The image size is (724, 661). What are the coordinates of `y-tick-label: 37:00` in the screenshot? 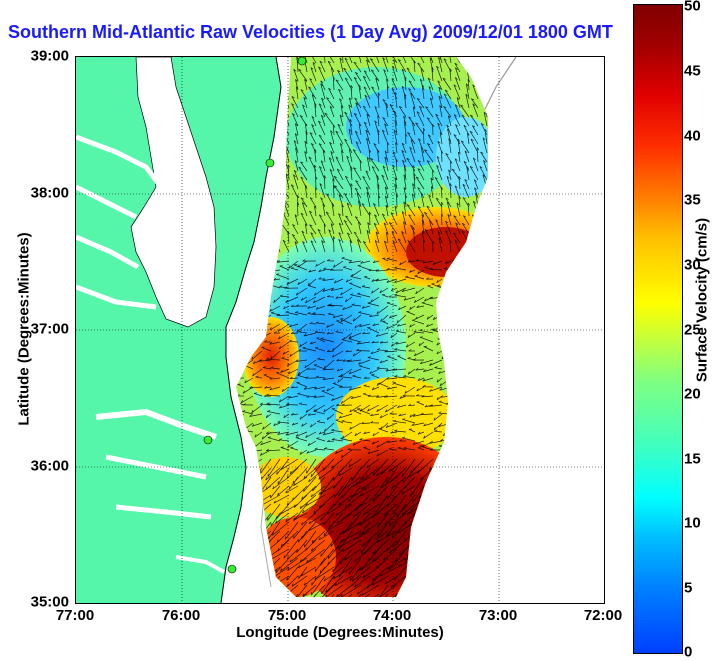 It's located at (50, 329).